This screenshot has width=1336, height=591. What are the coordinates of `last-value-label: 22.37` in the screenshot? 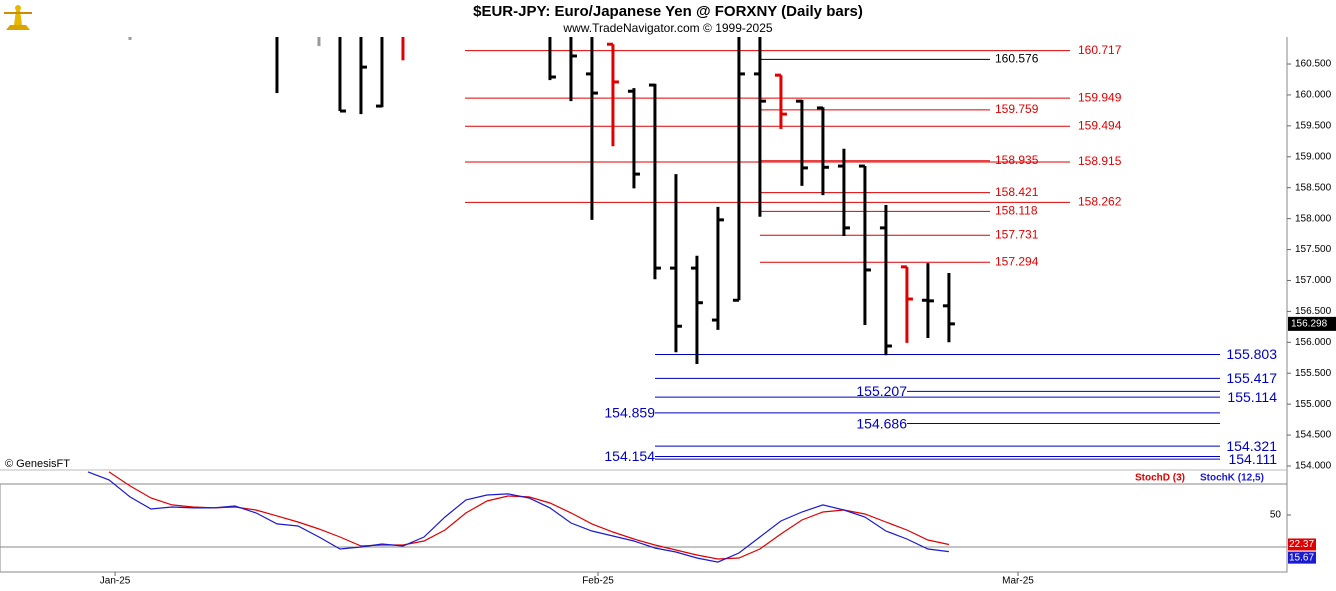 It's located at (1301, 544).